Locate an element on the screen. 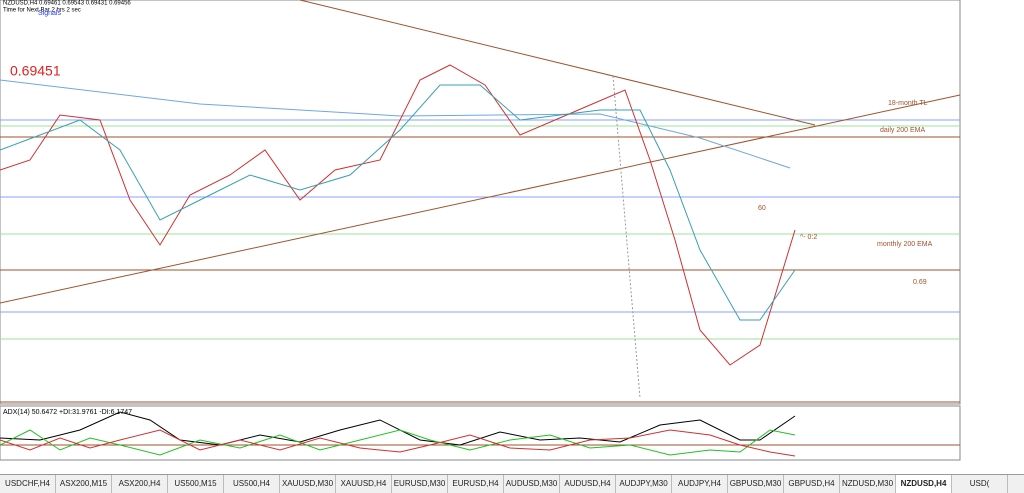 This screenshot has width=1024, height=493. bar-timer: Time for Next Bar 2 hrs 2 sec is located at coordinates (42, 11).